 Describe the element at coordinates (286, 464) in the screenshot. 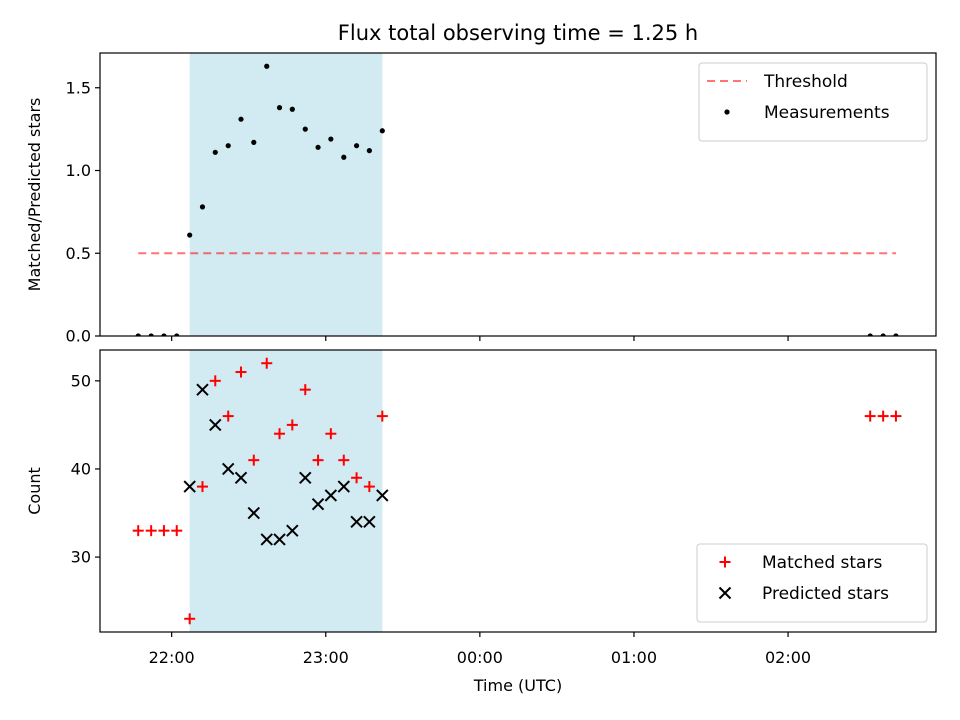

I see `series-predicted-stars` at that location.